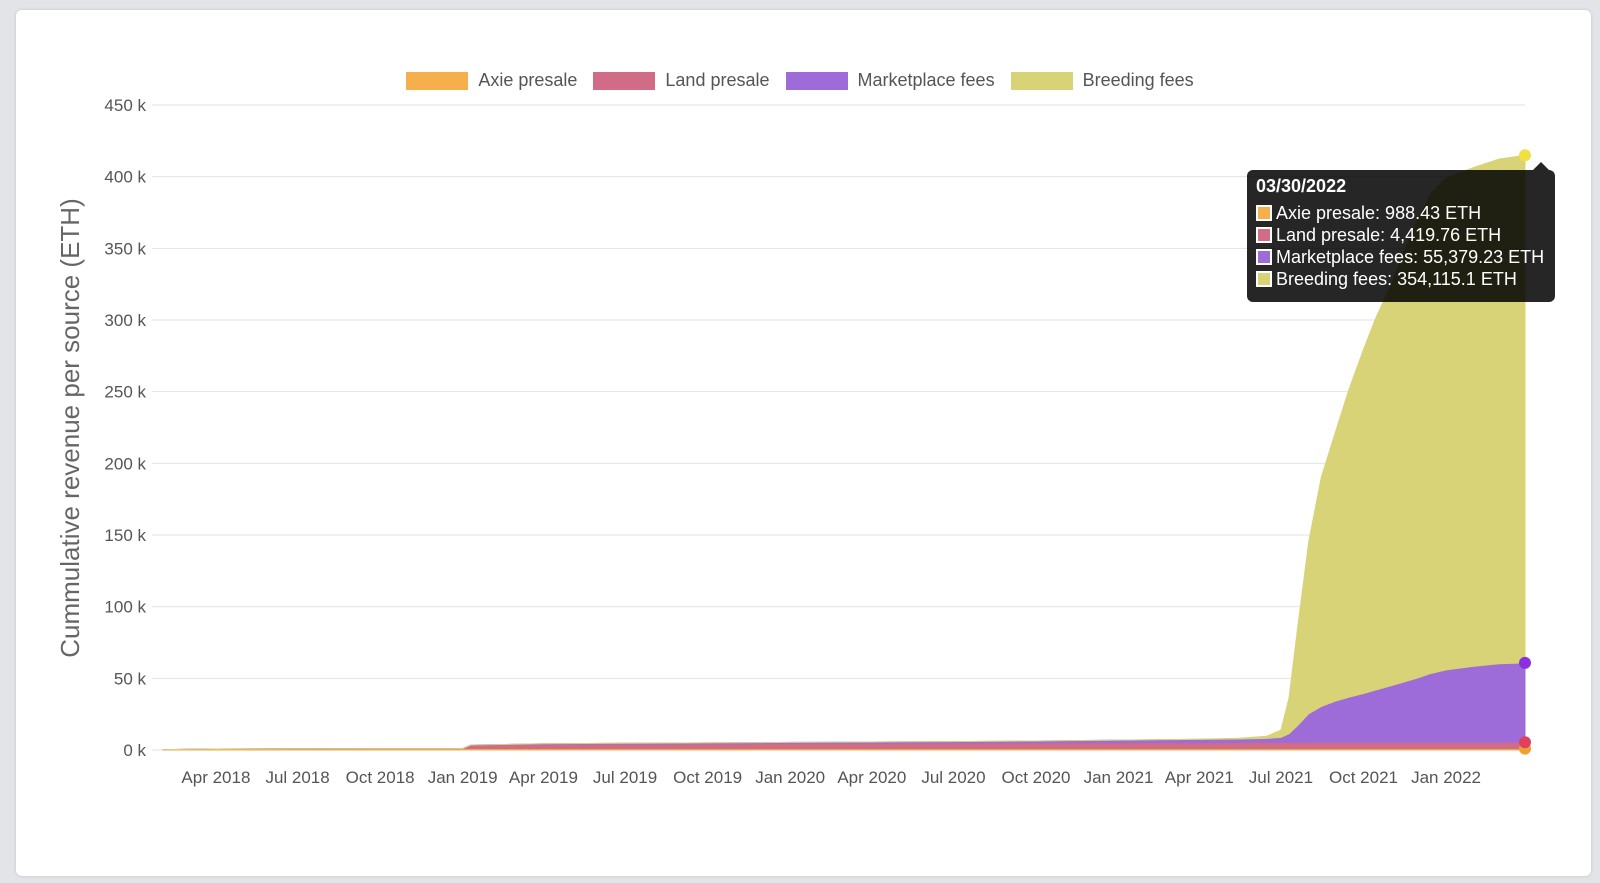 The image size is (1600, 883). I want to click on tooltip-date: 03/30/2022, so click(1301, 186).